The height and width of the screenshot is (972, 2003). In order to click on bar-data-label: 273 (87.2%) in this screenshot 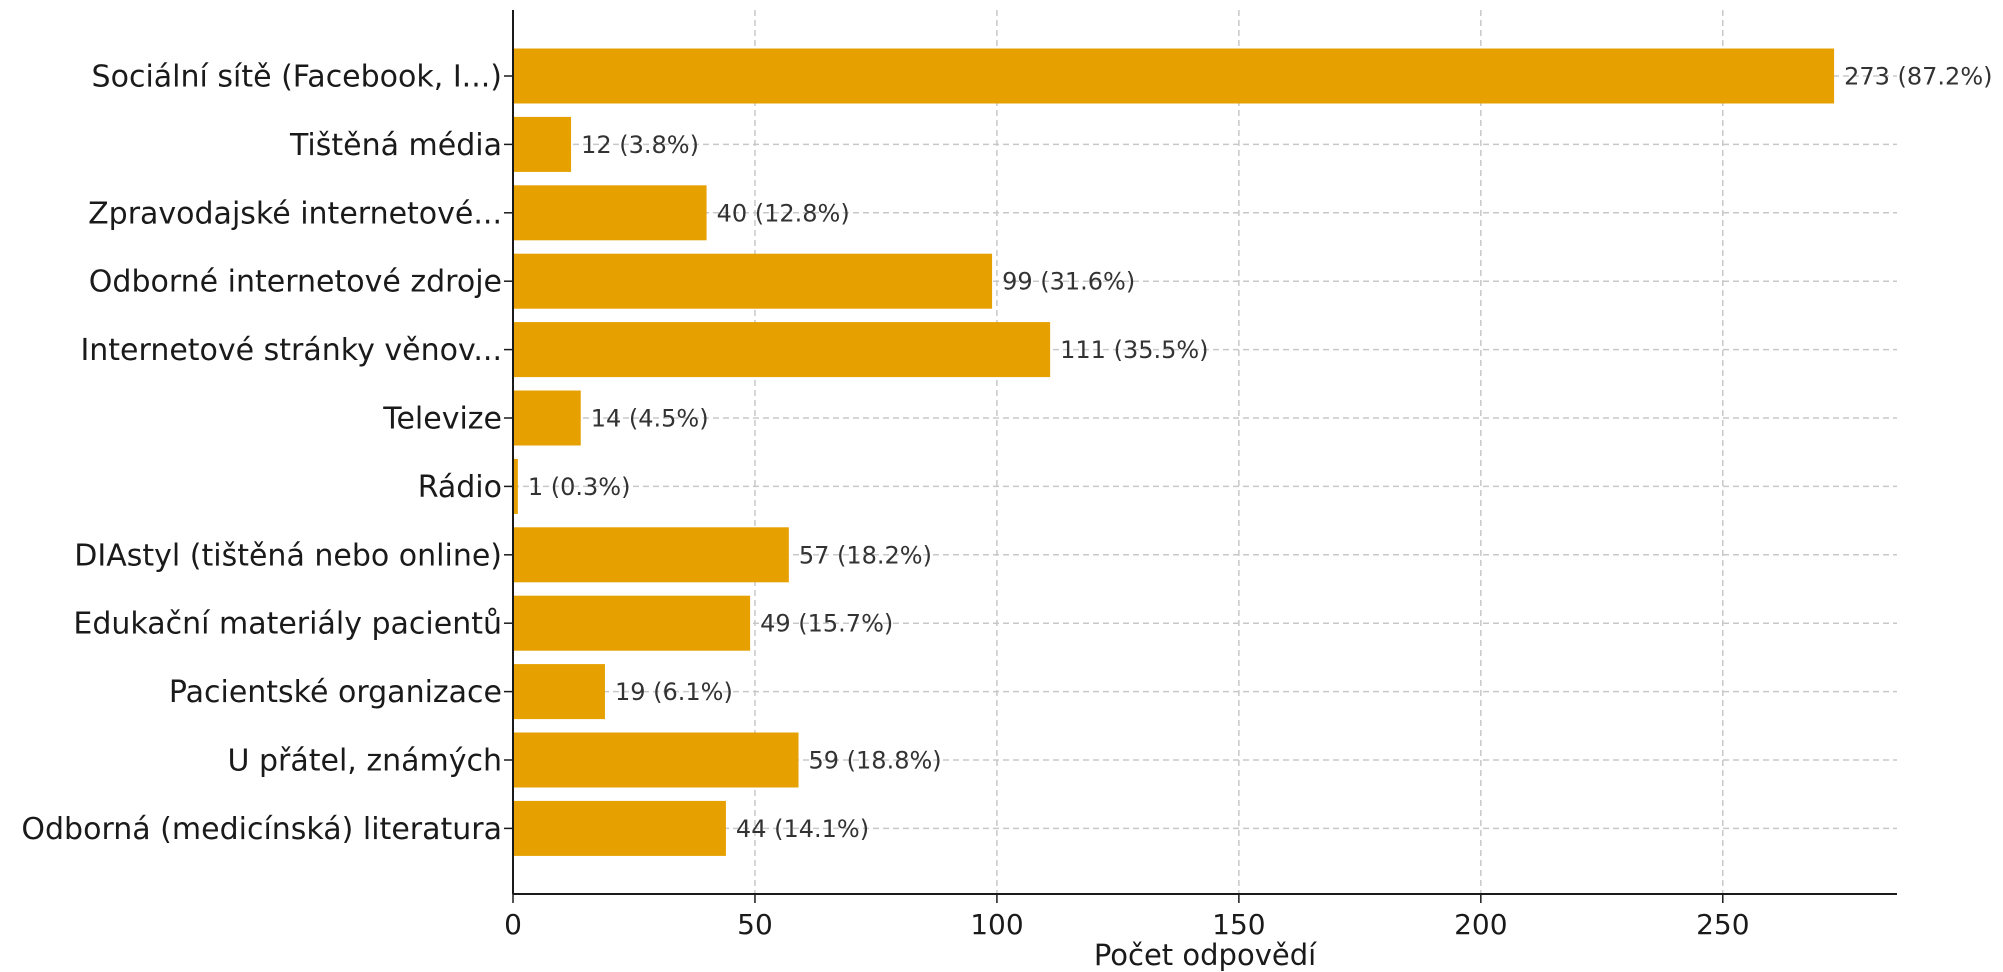, I will do `click(1918, 77)`.